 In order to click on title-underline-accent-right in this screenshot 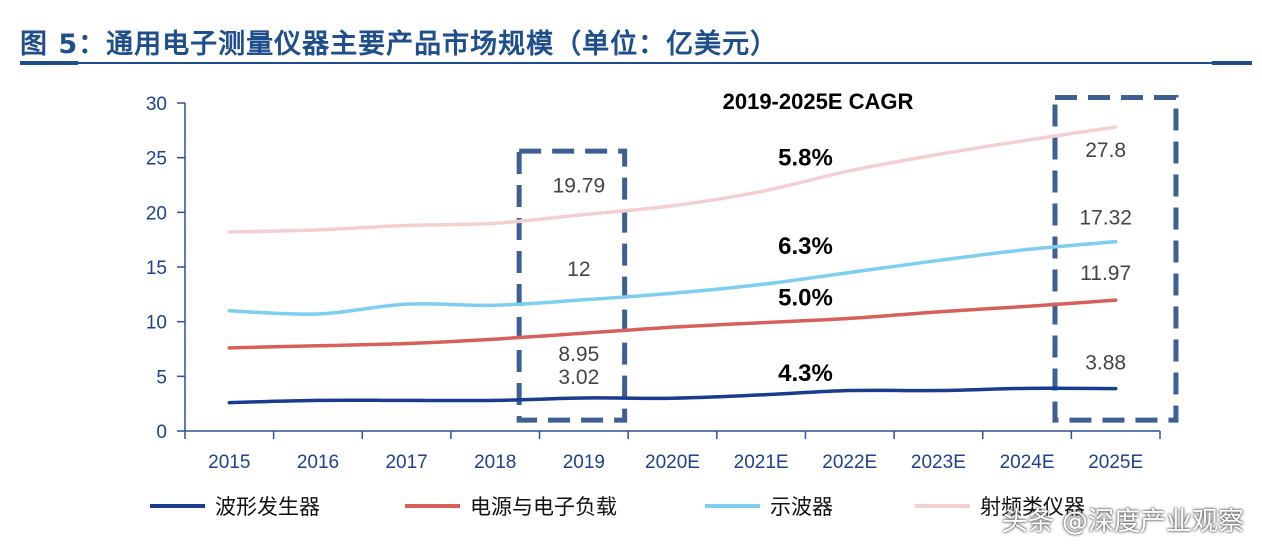, I will do `click(1232, 63)`.